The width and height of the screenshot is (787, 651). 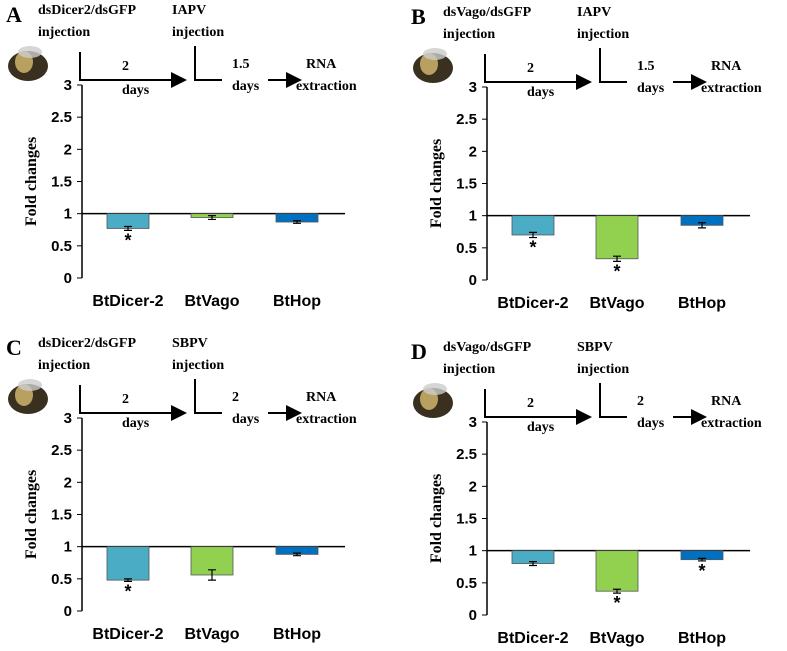 What do you see at coordinates (87, 343) in the screenshot?
I see `timeline-label: dsDicer2/dsGFP` at bounding box center [87, 343].